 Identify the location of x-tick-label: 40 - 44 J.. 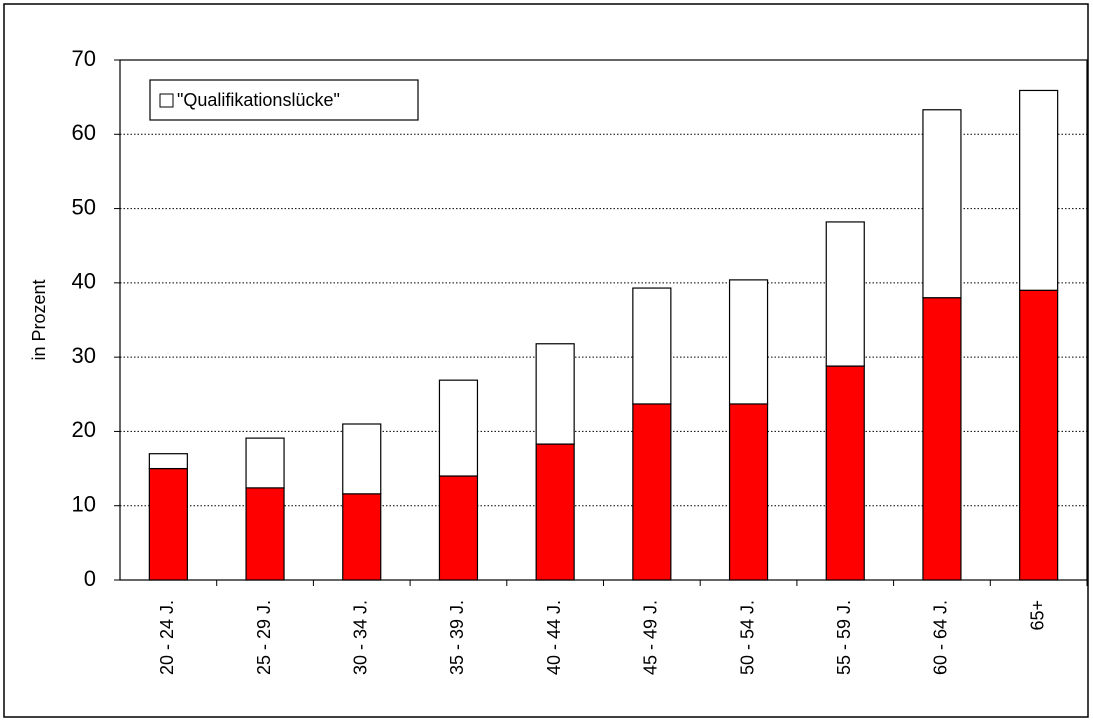
(554, 637).